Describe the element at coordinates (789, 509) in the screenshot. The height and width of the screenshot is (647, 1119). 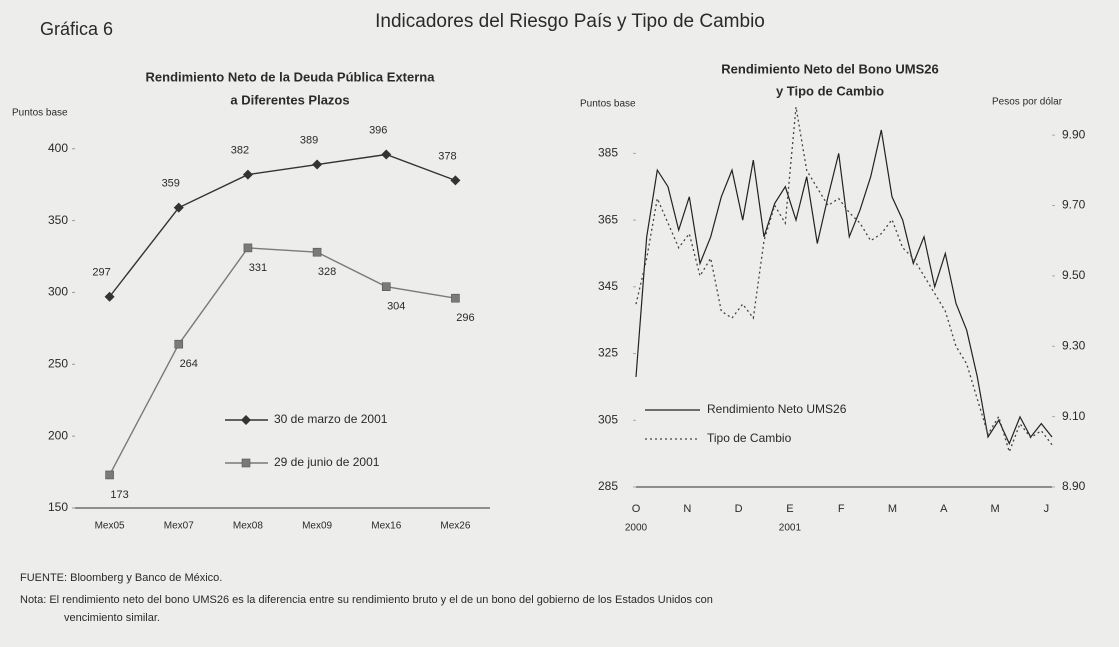
I see `x-tick-label: E` at that location.